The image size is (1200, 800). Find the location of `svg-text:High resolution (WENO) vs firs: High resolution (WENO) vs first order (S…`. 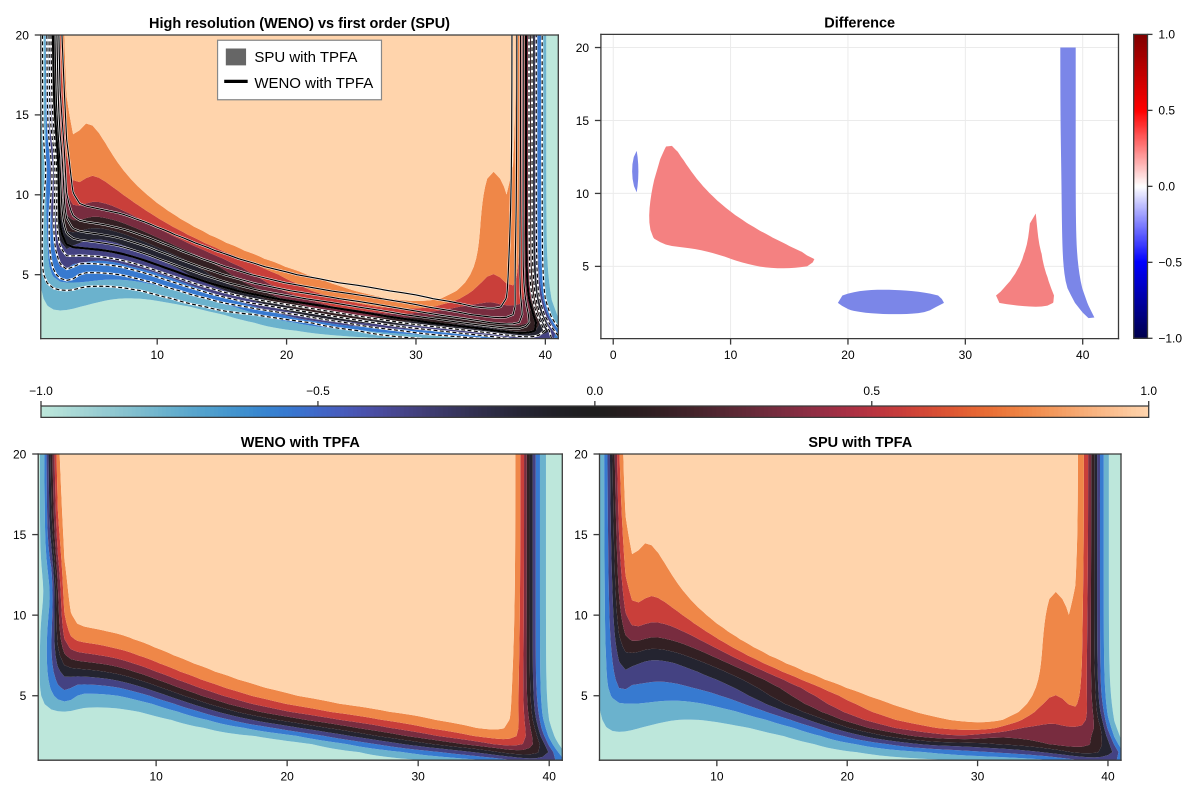

svg-text:High resolution (WENO) vs firs: High resolution (WENO) vs first order (S… is located at coordinates (299, 24).